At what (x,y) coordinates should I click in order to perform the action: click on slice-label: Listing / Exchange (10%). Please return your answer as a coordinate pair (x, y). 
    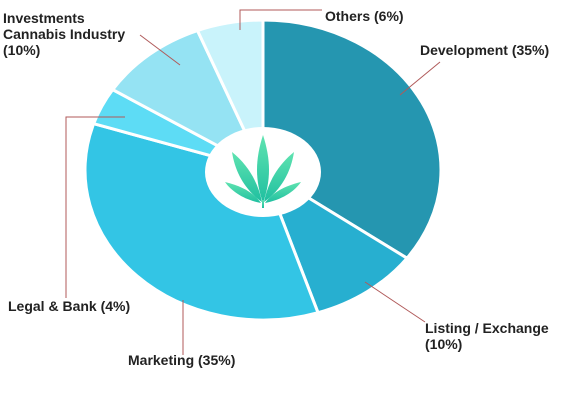
    Looking at the image, I should click on (500, 336).